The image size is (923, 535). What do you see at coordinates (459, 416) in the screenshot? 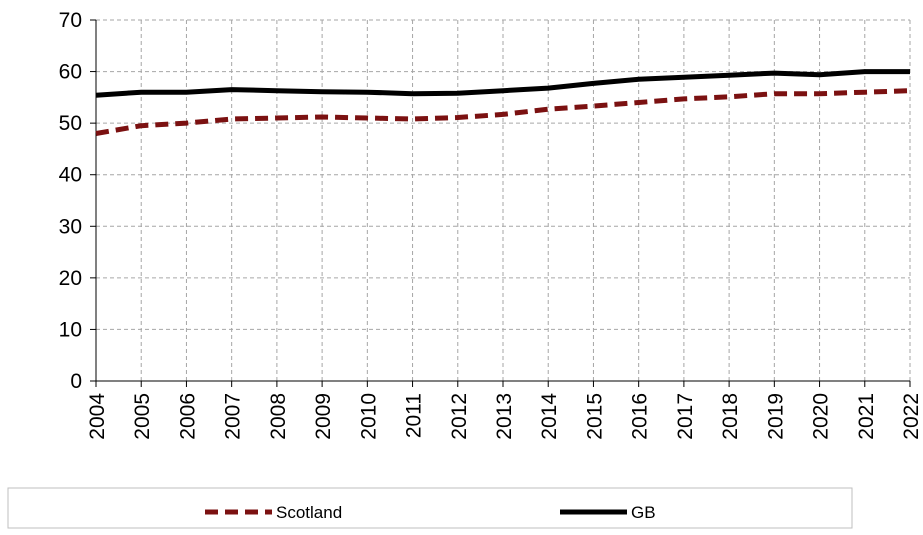
I see `x-tick-label: 2012` at bounding box center [459, 416].